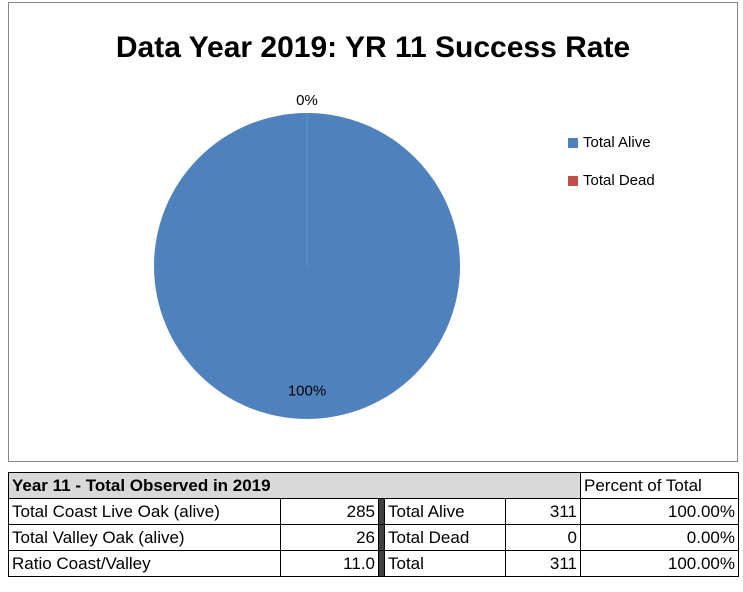 The image size is (743, 592). I want to click on data-label: 0%, so click(307, 100).